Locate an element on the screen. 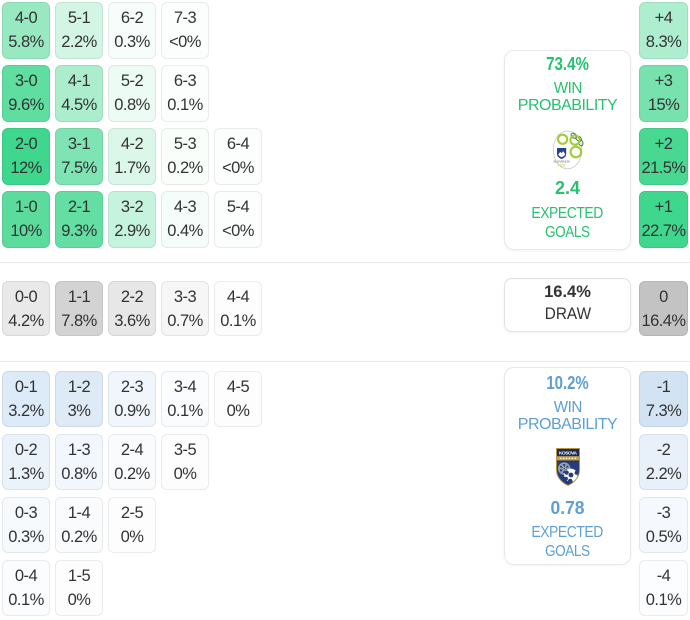 The height and width of the screenshot is (620, 690). svg-text: NZS is located at coordinates (562, 165).